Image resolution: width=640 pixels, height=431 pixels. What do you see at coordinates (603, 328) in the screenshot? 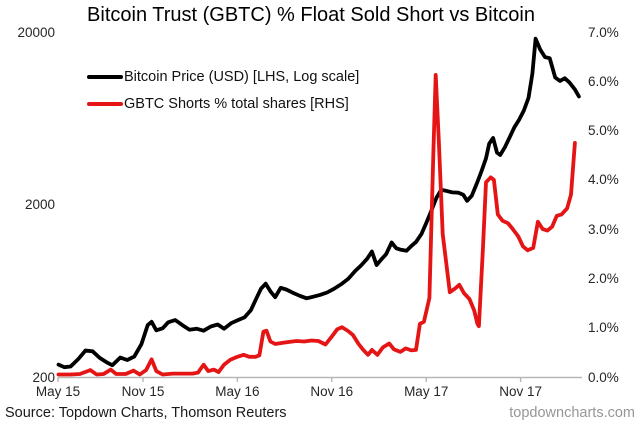
I see `right-axis-tick-label: 1.0%` at bounding box center [603, 328].